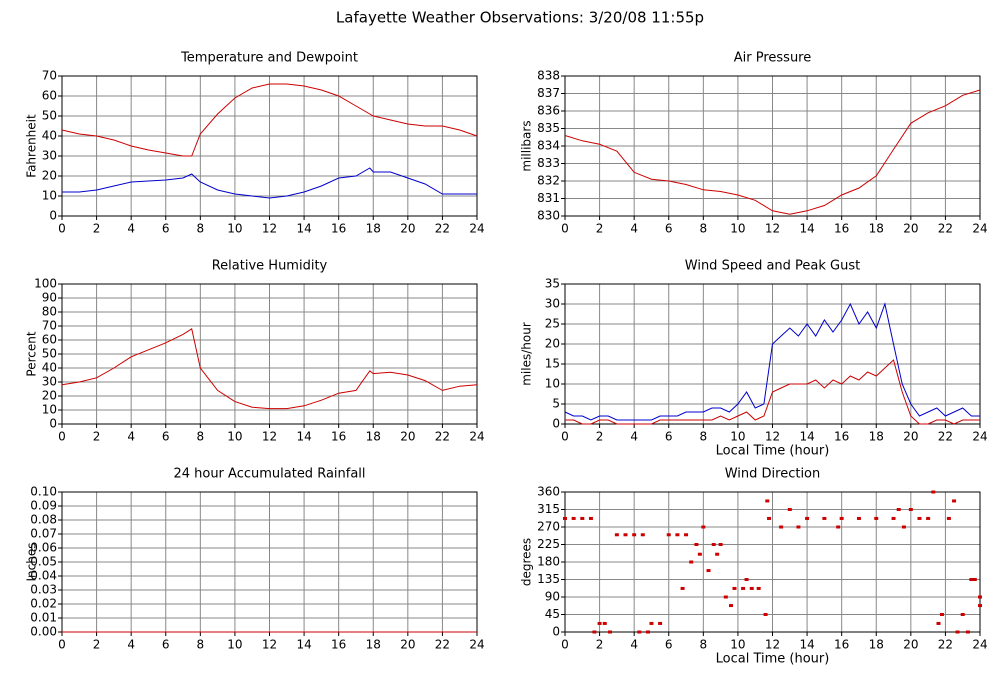  I want to click on y-tick-label: 315, so click(548, 509).